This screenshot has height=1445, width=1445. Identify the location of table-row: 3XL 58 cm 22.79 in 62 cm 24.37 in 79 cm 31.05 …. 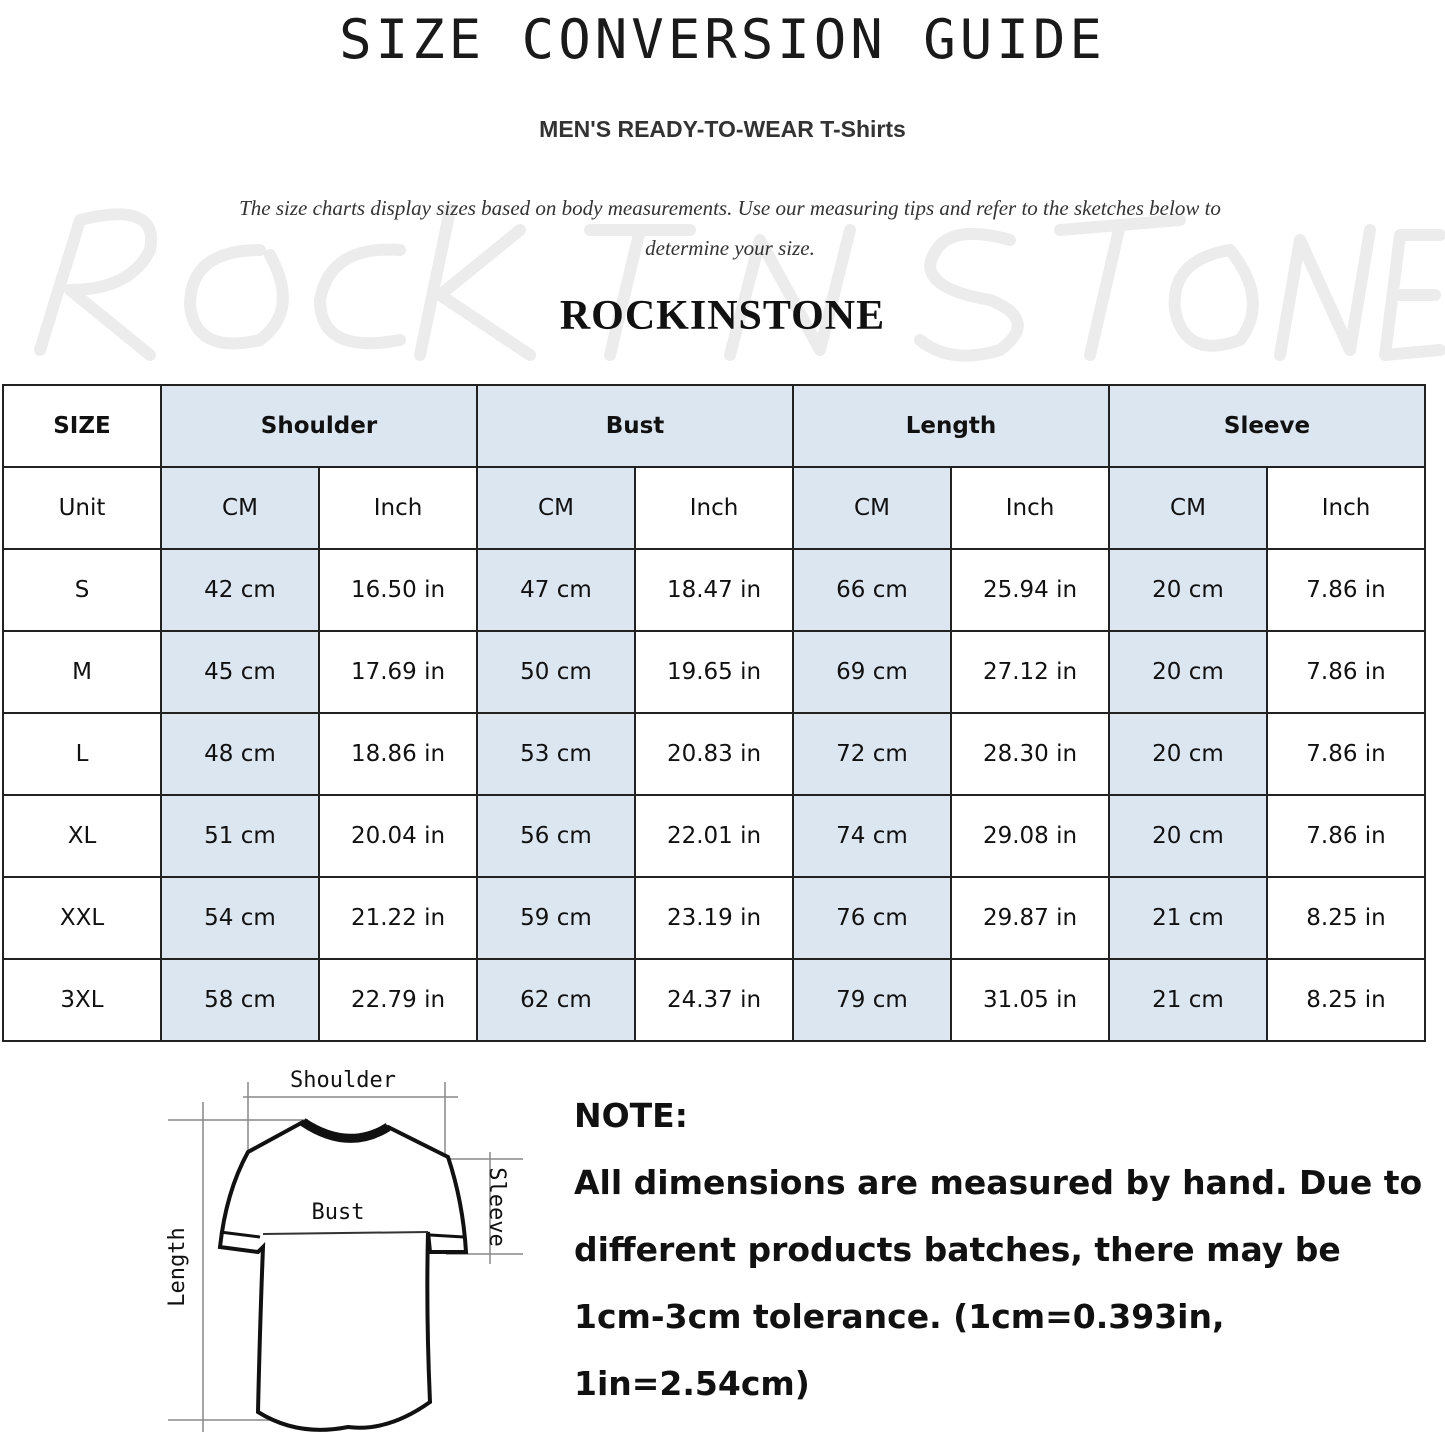
(714, 1000).